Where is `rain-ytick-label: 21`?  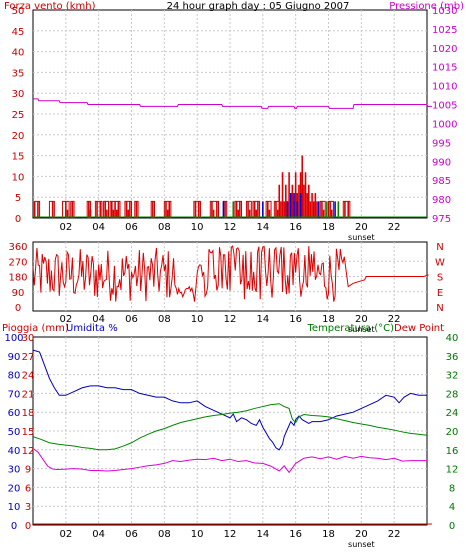
rain-ytick-label: 21 is located at coordinates (28, 394).